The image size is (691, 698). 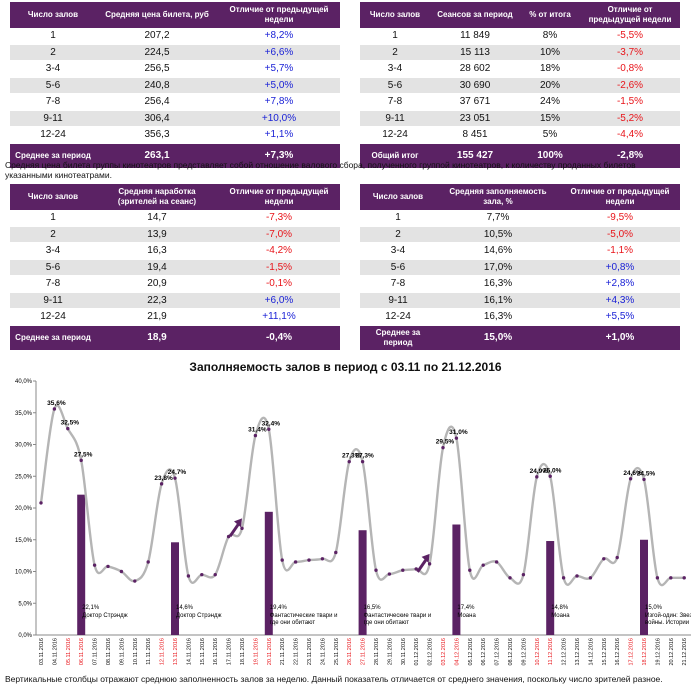 What do you see at coordinates (157, 102) in the screenshot?
I see `value-cell: 256,4` at bounding box center [157, 102].